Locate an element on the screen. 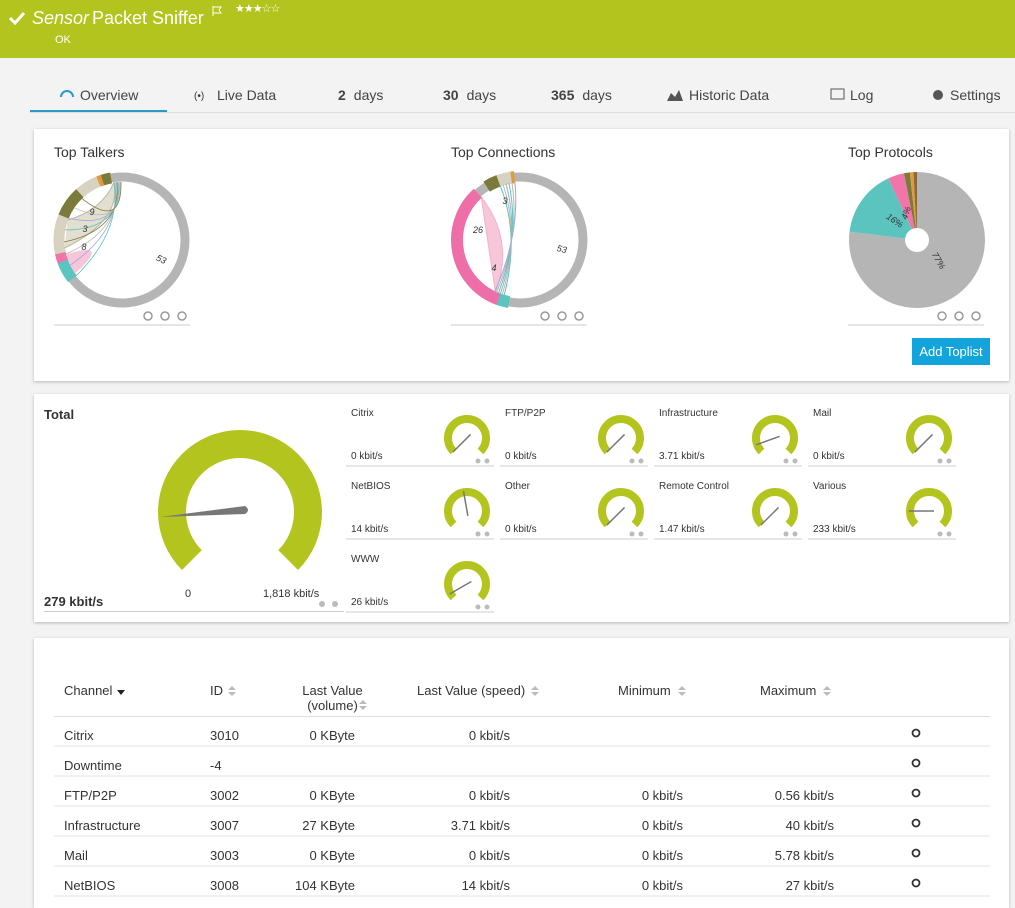 The image size is (1015, 908). column-header: Channel is located at coordinates (88, 690).